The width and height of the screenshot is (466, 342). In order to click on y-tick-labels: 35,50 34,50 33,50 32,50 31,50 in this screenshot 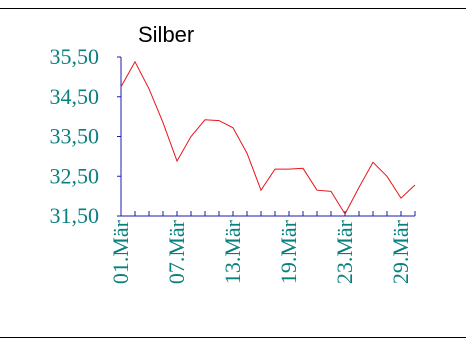, I will do `click(75, 136)`.